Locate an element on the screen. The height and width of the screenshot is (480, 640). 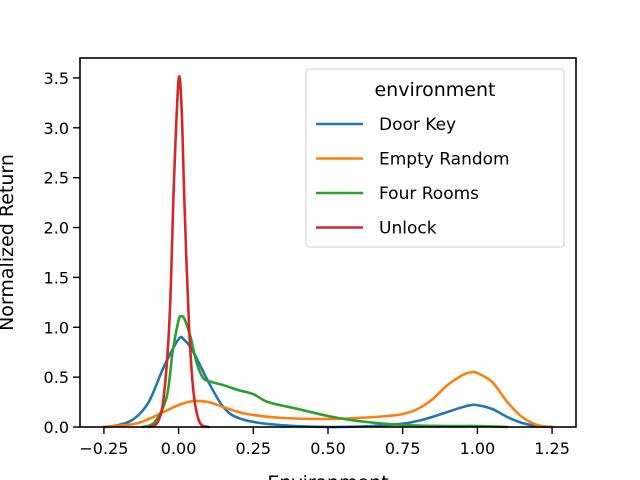
x-tick-label: 0.25 is located at coordinates (253, 448).